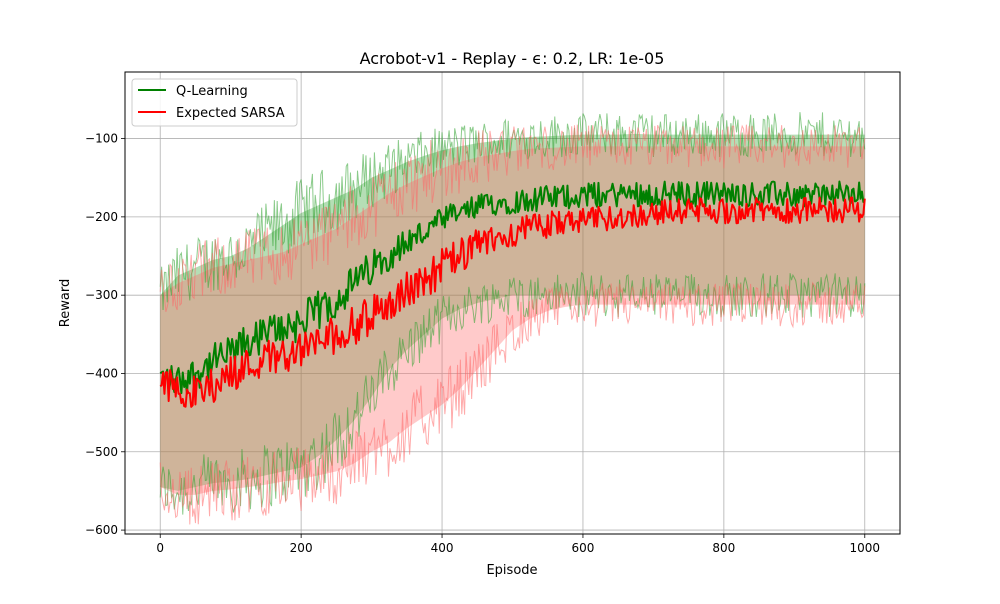 The height and width of the screenshot is (604, 1000). Describe the element at coordinates (230, 113) in the screenshot. I see `legend-label-expected-sarsa: Expected SARSA` at that location.